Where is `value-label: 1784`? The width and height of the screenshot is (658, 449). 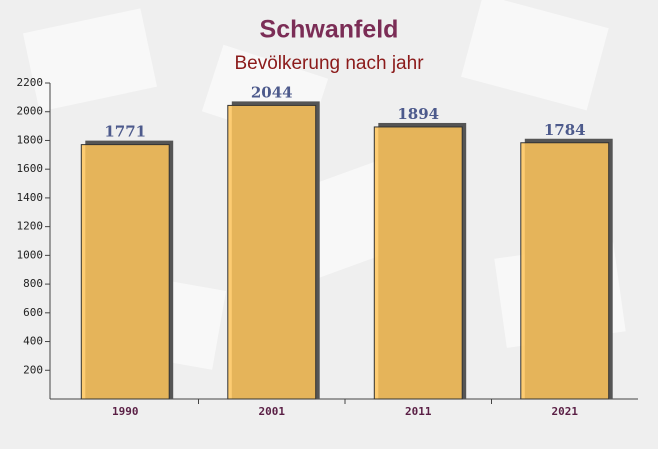 value-label: 1784 is located at coordinates (565, 130).